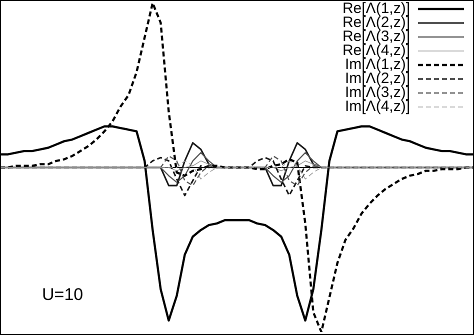  What do you see at coordinates (376, 8) in the screenshot?
I see `legend-label: Re[Λ(1,z)]` at bounding box center [376, 8].